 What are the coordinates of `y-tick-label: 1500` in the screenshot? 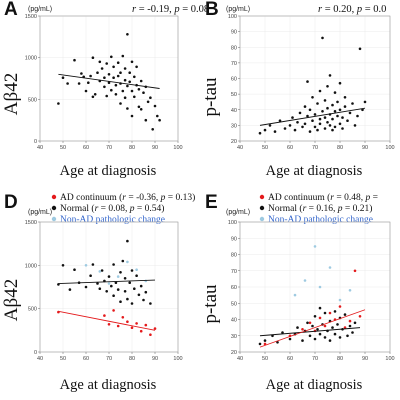 It's located at (31, 223).